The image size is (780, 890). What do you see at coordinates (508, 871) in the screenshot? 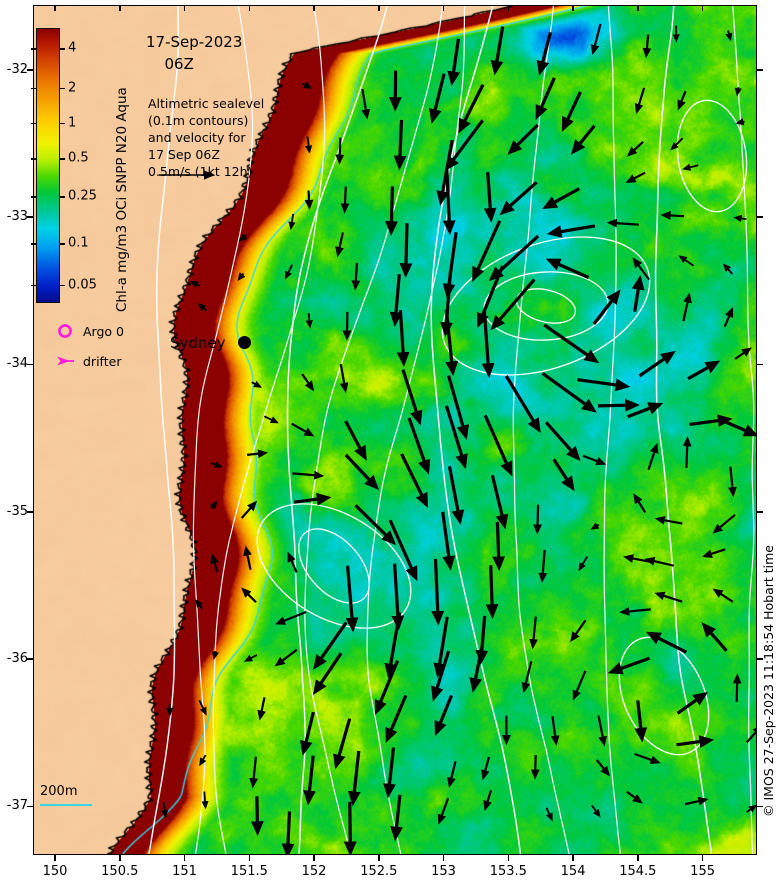
I see `x-axis-label-7: 153.5` at bounding box center [508, 871].